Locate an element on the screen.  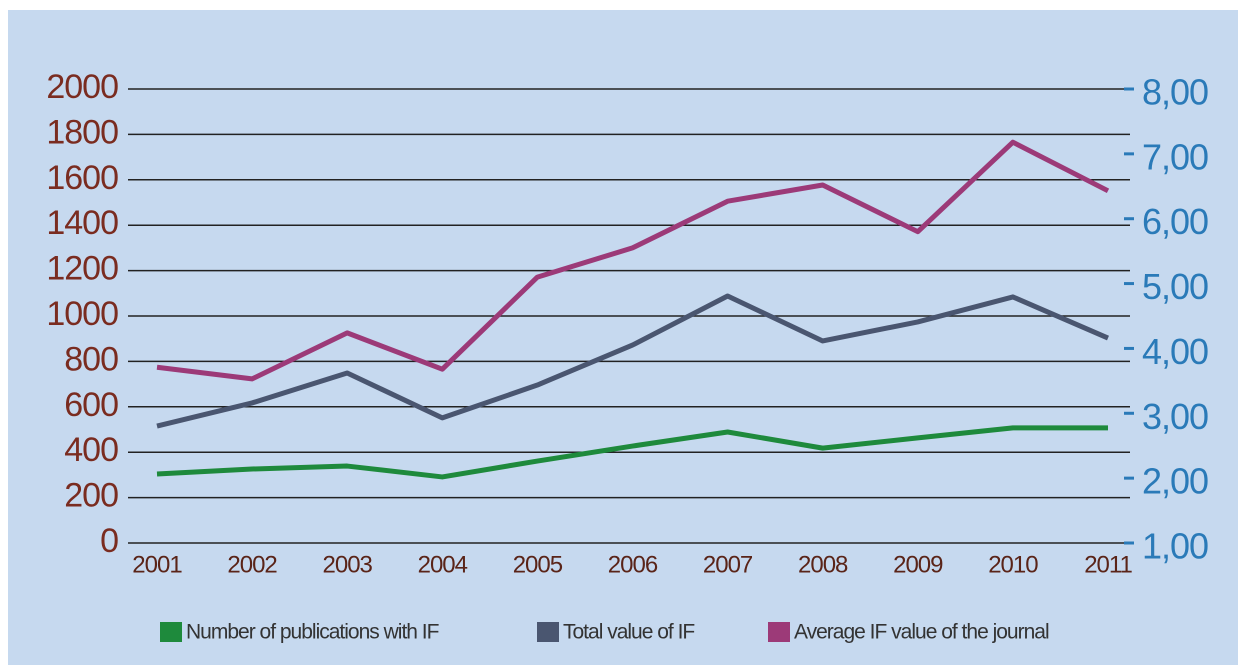
series-line is located at coordinates (632, 452).